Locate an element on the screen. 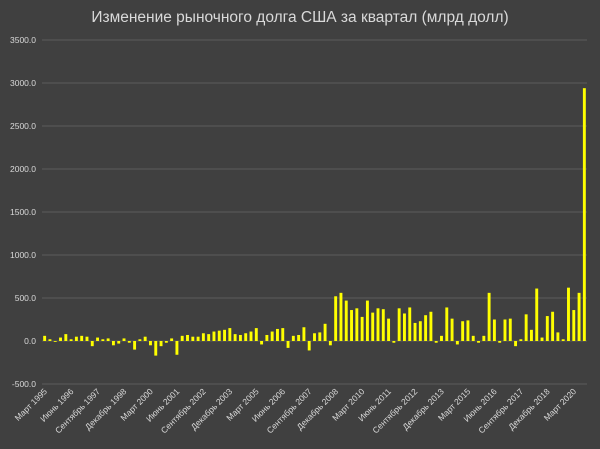  y-tick-label: 2000.0 is located at coordinates (23, 169).